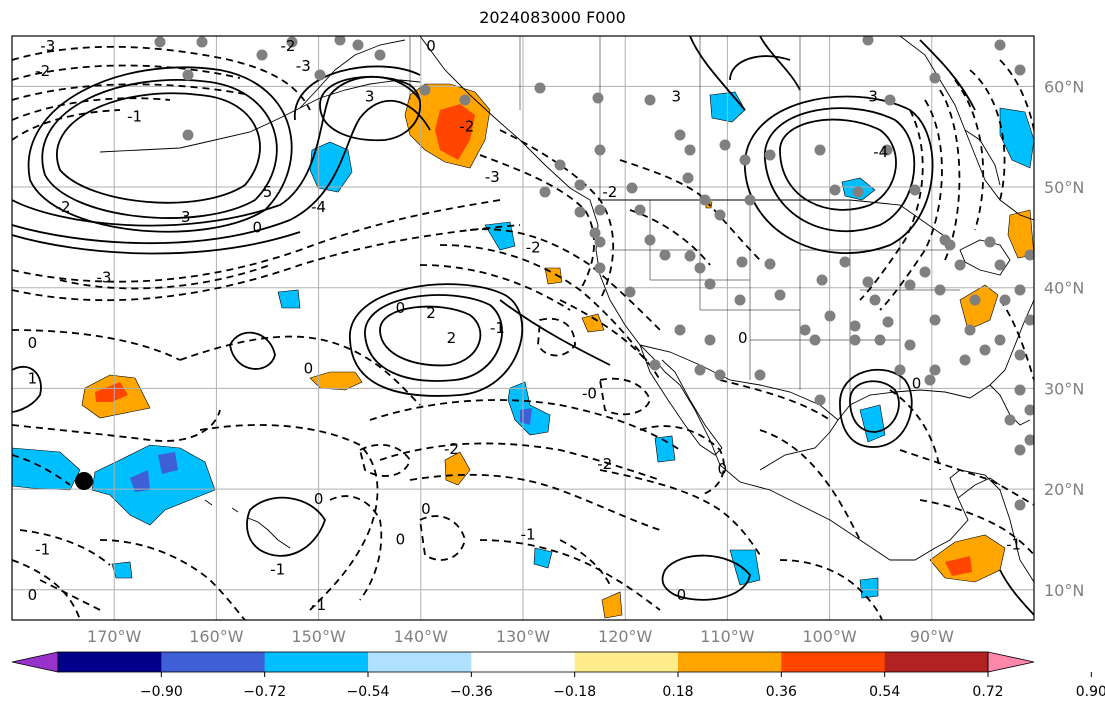 The width and height of the screenshot is (1105, 712). What do you see at coordinates (681, 400) in the screenshot?
I see `baja-california` at bounding box center [681, 400].